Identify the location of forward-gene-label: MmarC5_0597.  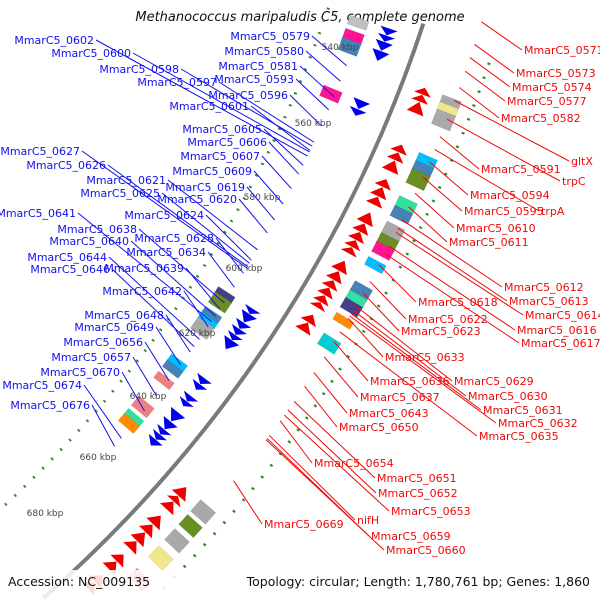
(177, 82).